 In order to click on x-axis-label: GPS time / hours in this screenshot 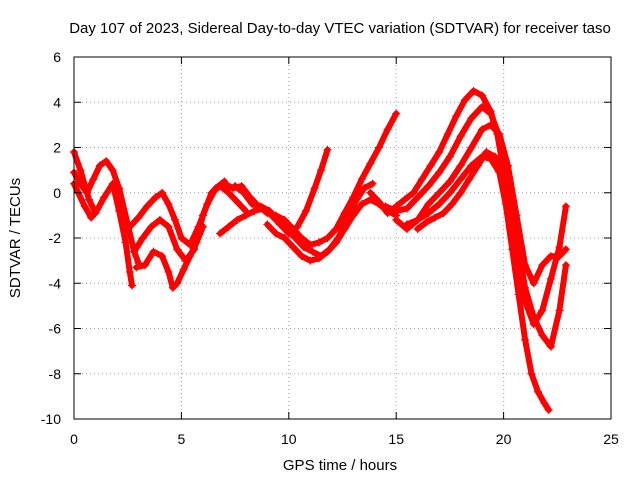, I will do `click(340, 465)`.